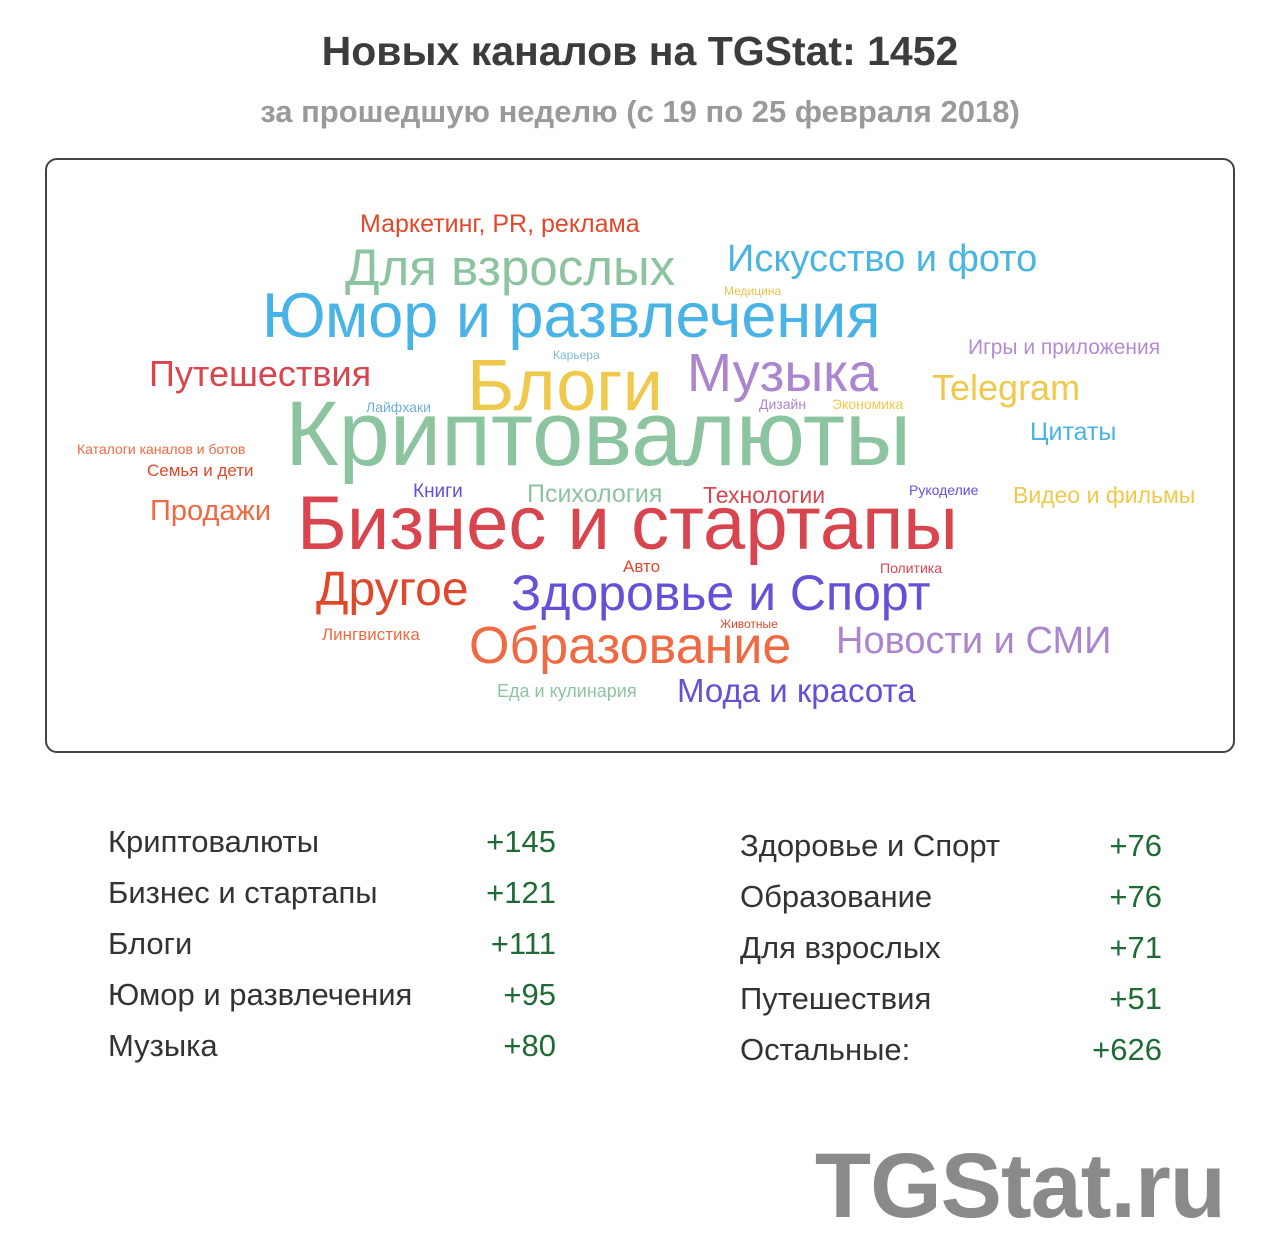 The image size is (1280, 1247). What do you see at coordinates (200, 470) in the screenshot?
I see `cloud-word-family: Семья и дети` at bounding box center [200, 470].